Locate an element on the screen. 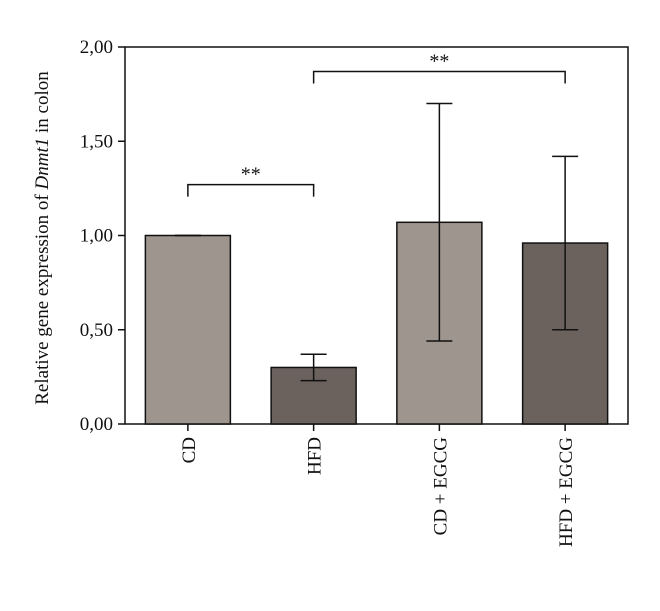 The image size is (660, 611). y-tick-label: 1,00 is located at coordinates (96, 236).